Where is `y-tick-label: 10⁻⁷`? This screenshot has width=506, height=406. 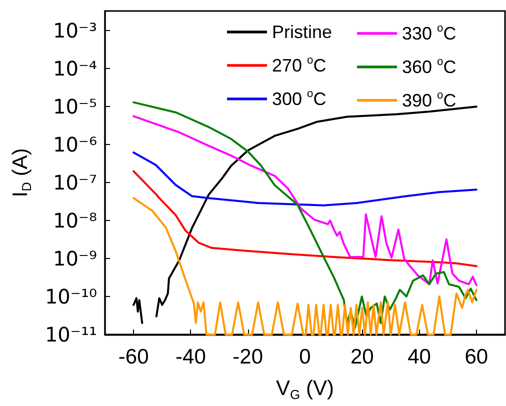 y-tick-label: 10⁻⁷ is located at coordinates (74, 182).